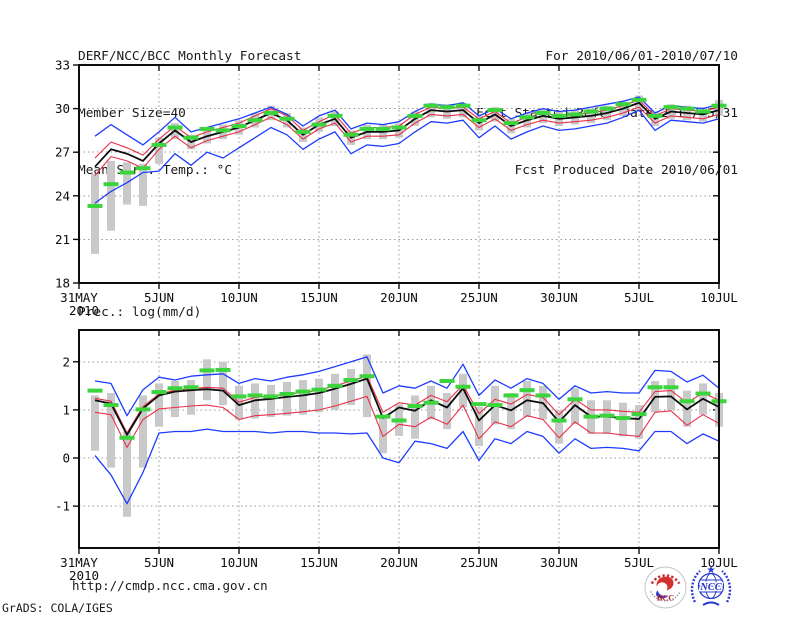 This screenshot has width=800, height=618. What do you see at coordinates (607, 113) in the screenshot?
I see `refer-date-label: Fcst Started Refer Date 2010/05/31` at bounding box center [607, 113].